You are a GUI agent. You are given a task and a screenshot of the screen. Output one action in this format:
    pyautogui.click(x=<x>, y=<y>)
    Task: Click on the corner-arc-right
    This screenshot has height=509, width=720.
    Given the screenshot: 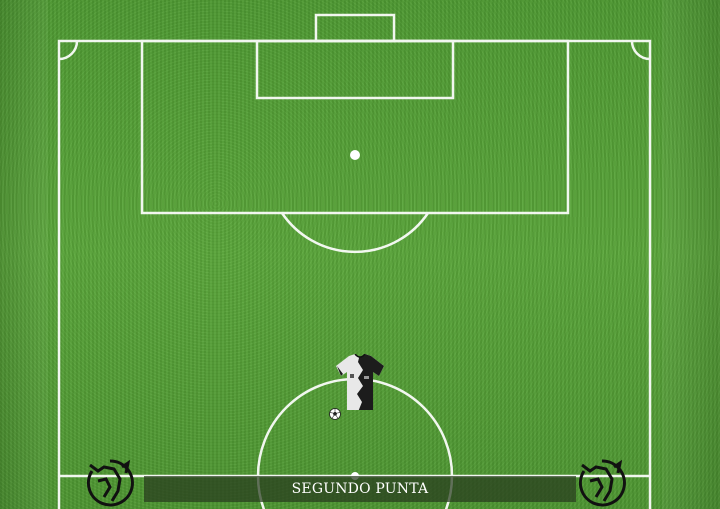 What is the action you would take?
    pyautogui.click(x=640, y=50)
    